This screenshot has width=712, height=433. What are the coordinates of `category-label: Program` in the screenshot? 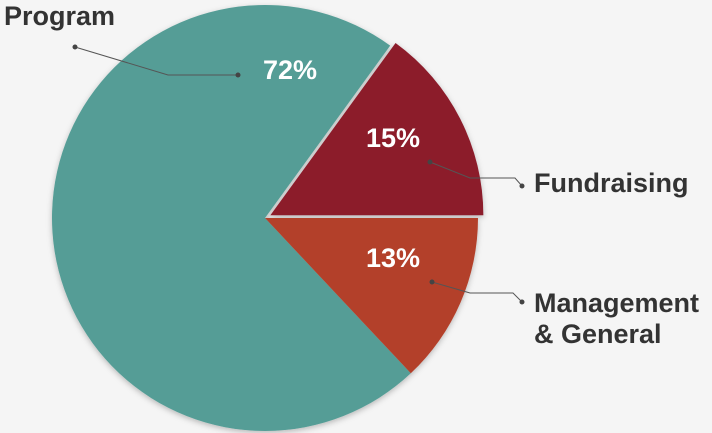 It's located at (60, 16).